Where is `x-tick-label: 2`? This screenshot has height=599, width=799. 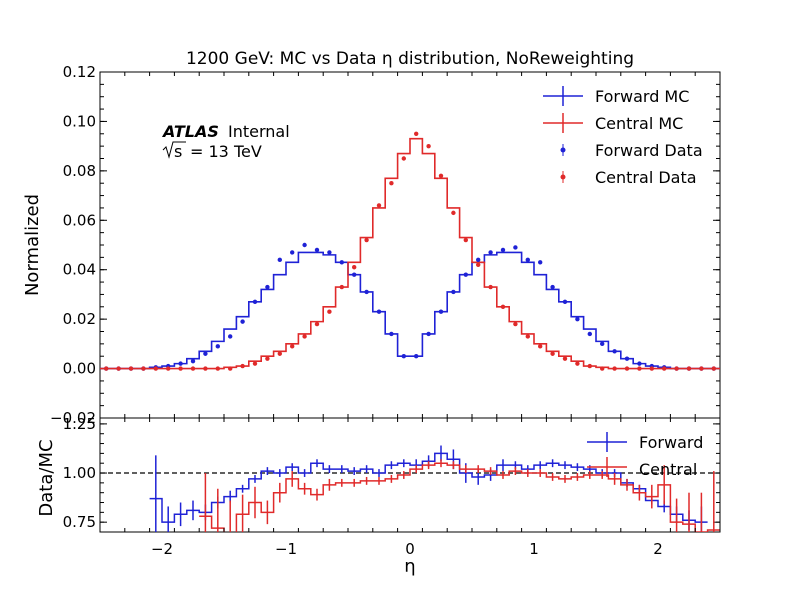 x-tick-label: 2 is located at coordinates (658, 549).